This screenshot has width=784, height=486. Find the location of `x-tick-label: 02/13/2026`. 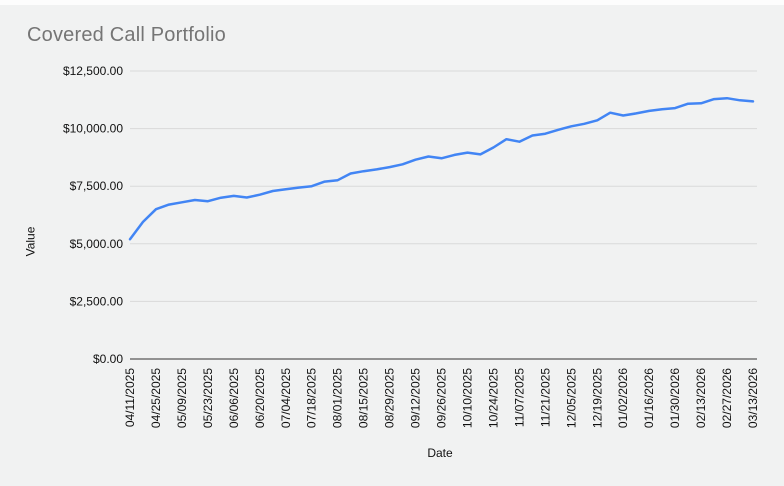

x-tick-label: 02/13/2026 is located at coordinates (701, 398).